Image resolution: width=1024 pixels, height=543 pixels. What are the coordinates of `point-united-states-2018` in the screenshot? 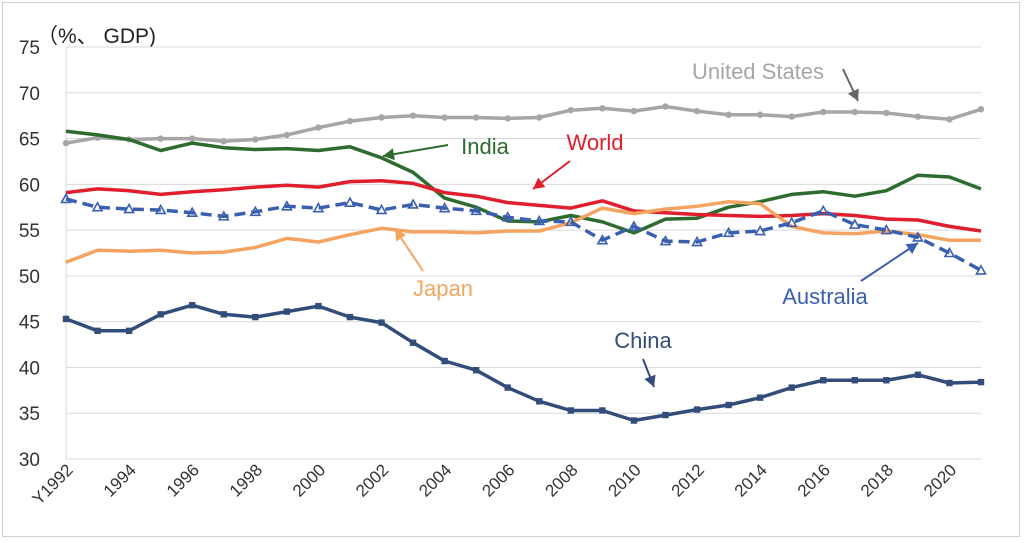 It's located at (886, 113).